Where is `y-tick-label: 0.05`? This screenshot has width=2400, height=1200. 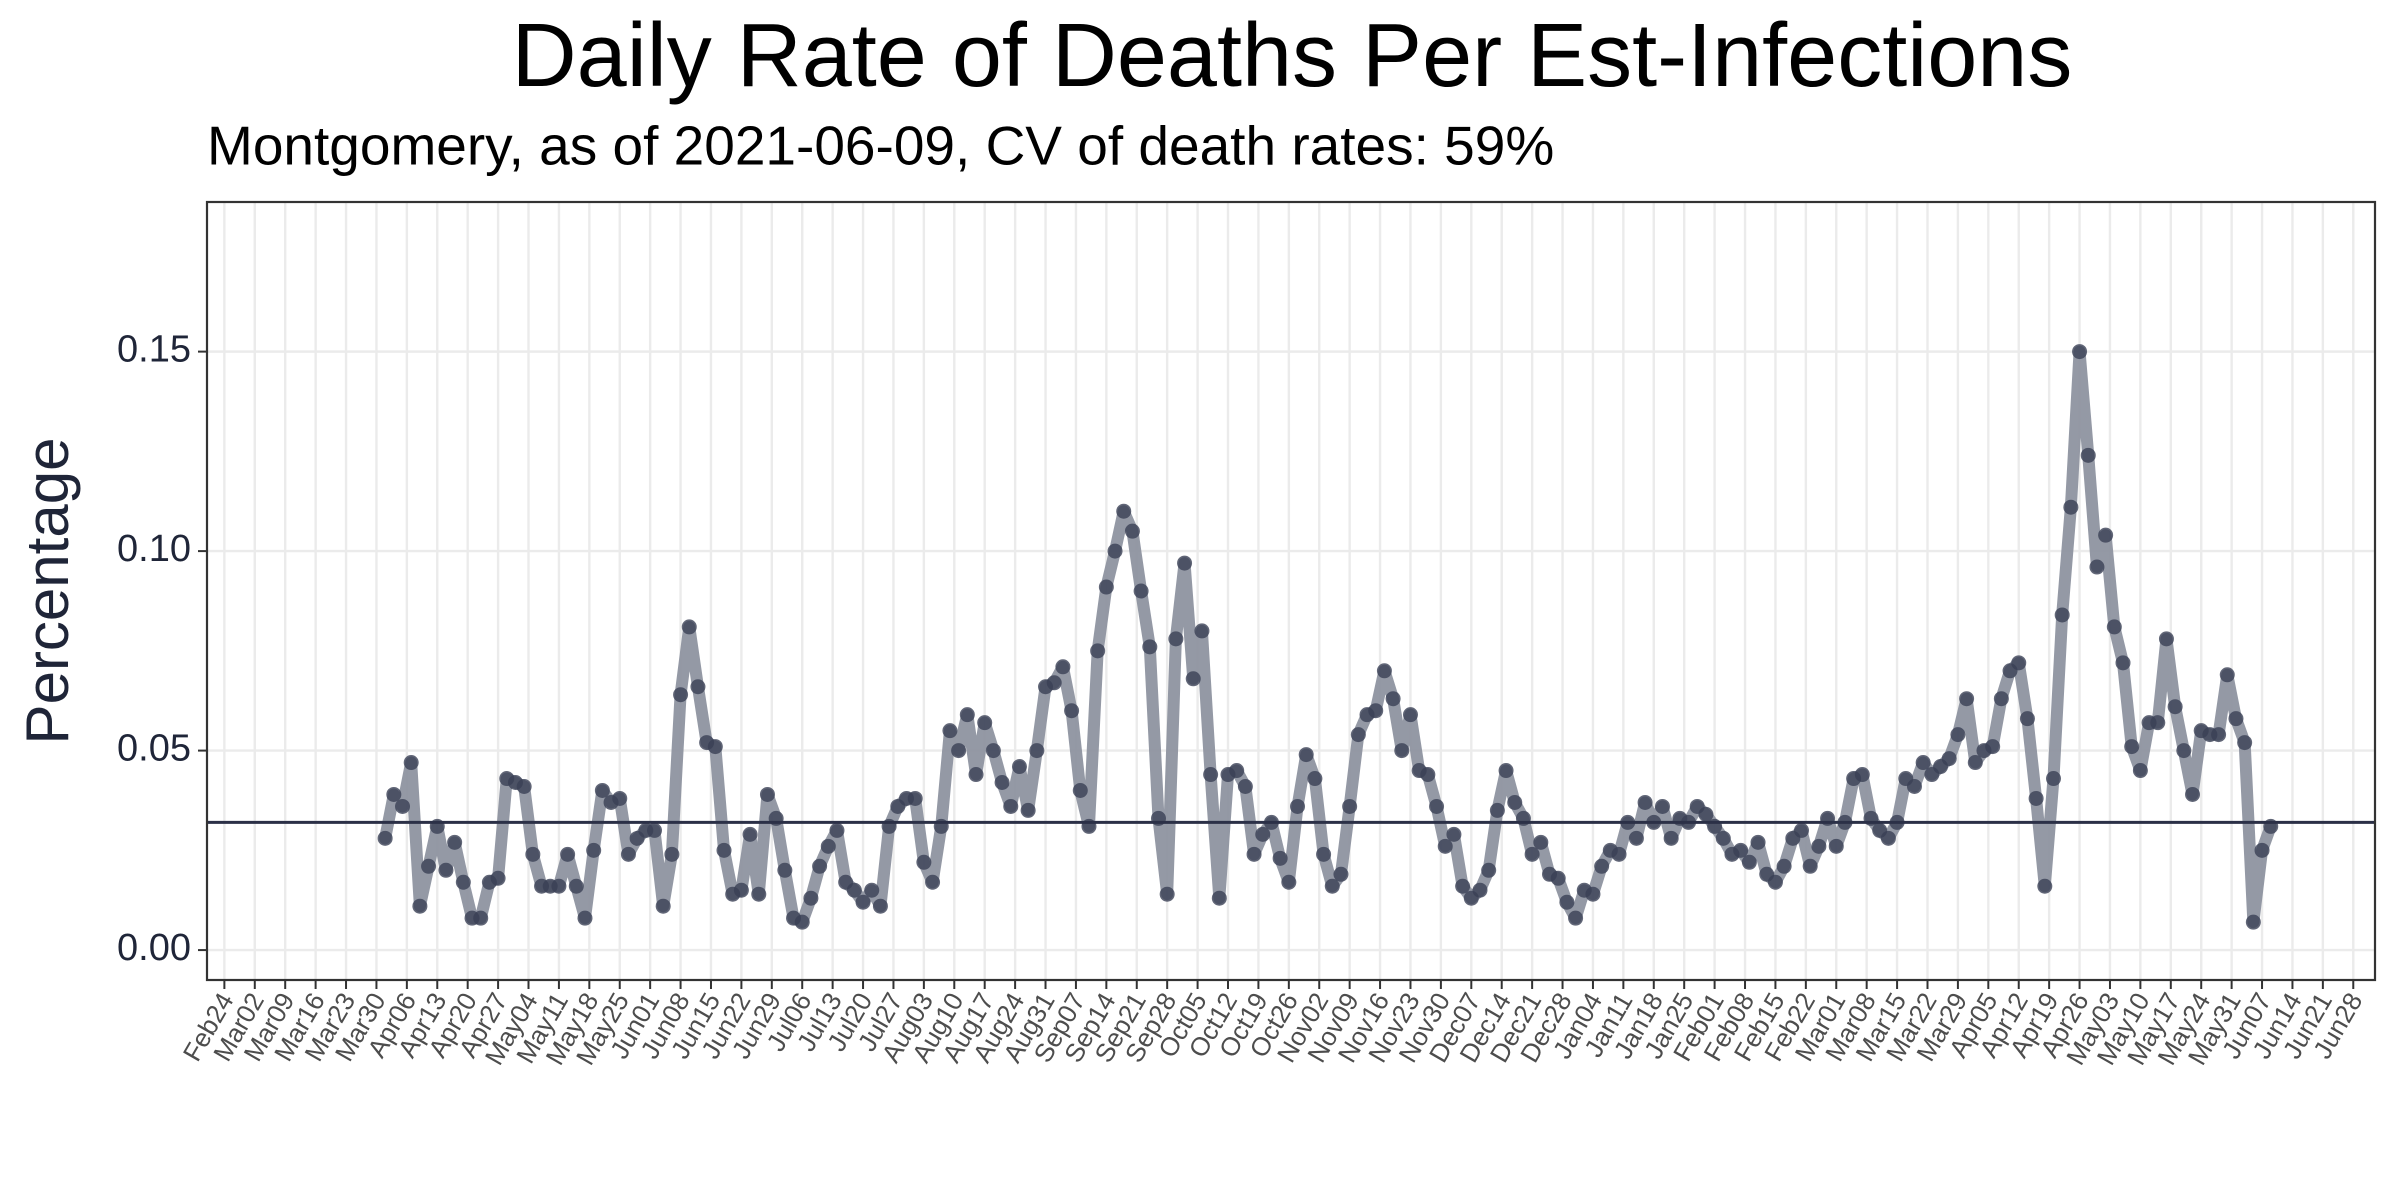 y-tick-label: 0.05 is located at coordinates (154, 749).